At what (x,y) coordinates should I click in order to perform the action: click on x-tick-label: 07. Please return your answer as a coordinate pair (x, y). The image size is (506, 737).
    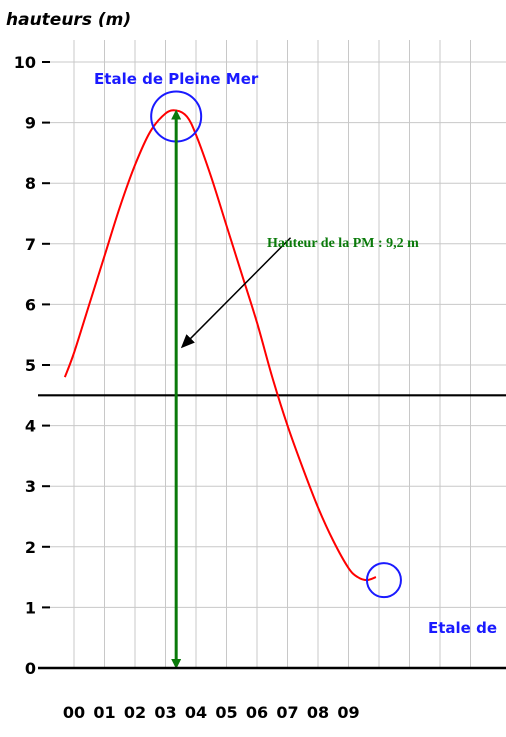
    Looking at the image, I should click on (287, 712).